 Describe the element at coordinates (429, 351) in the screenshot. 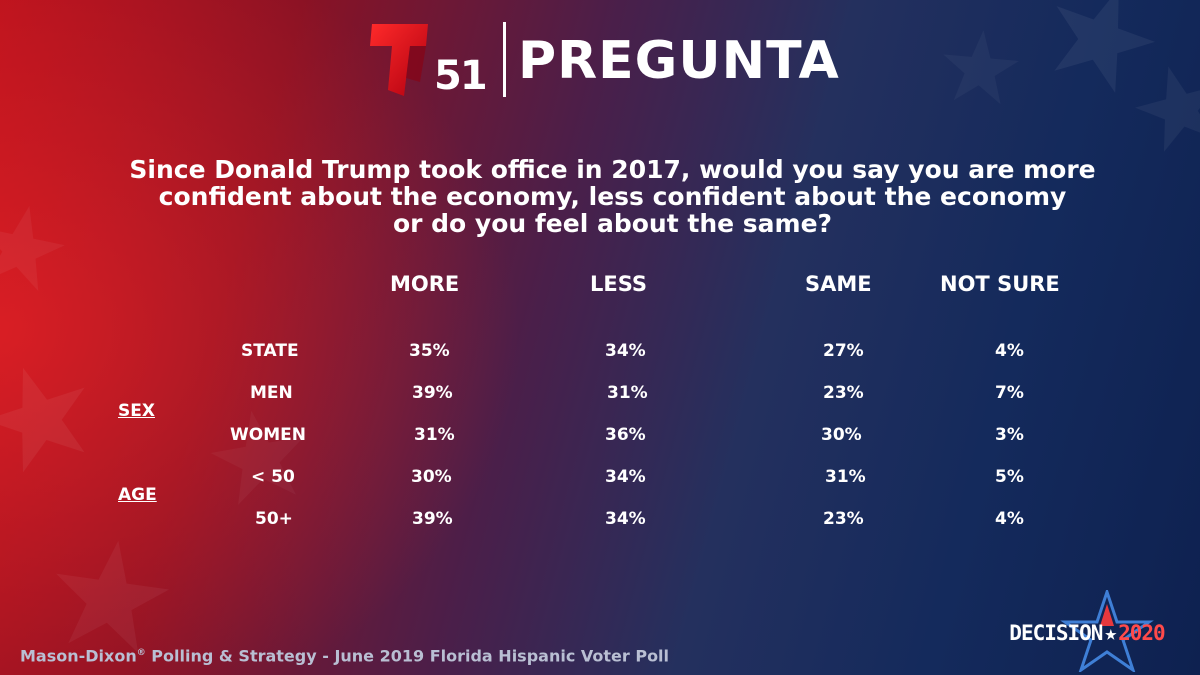

I see `table-cell: 35%` at that location.